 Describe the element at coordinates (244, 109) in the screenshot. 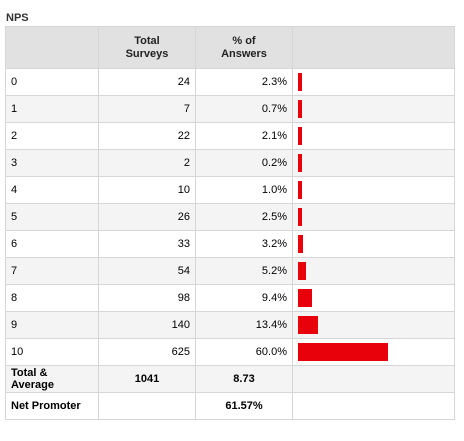

I see `percent-cell: 0.7%` at that location.